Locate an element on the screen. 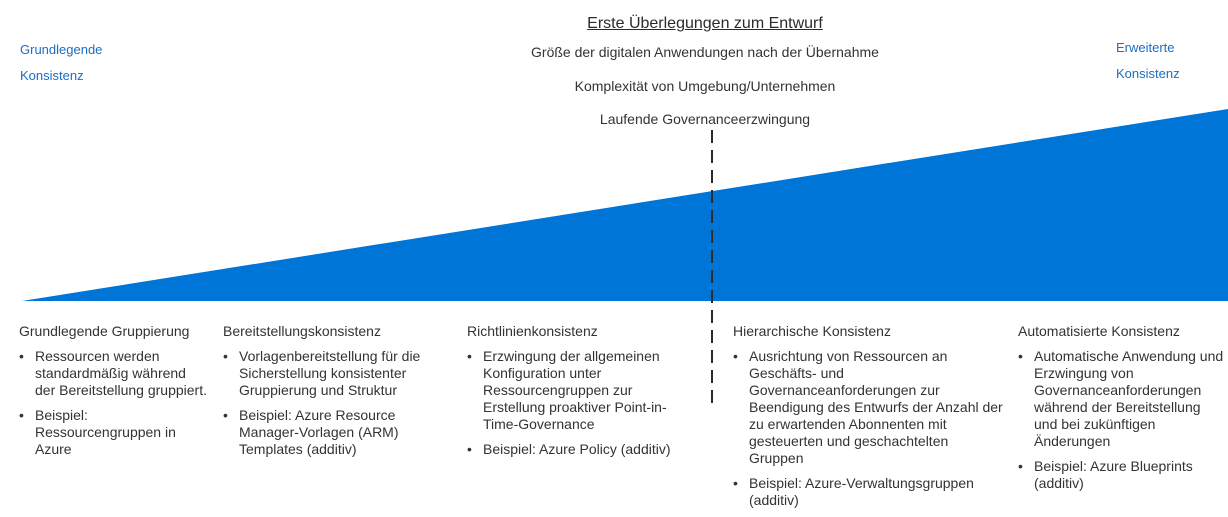 The height and width of the screenshot is (517, 1228). list-item: • Beispiel: Ressourcengruppen in Azure is located at coordinates (113, 432).